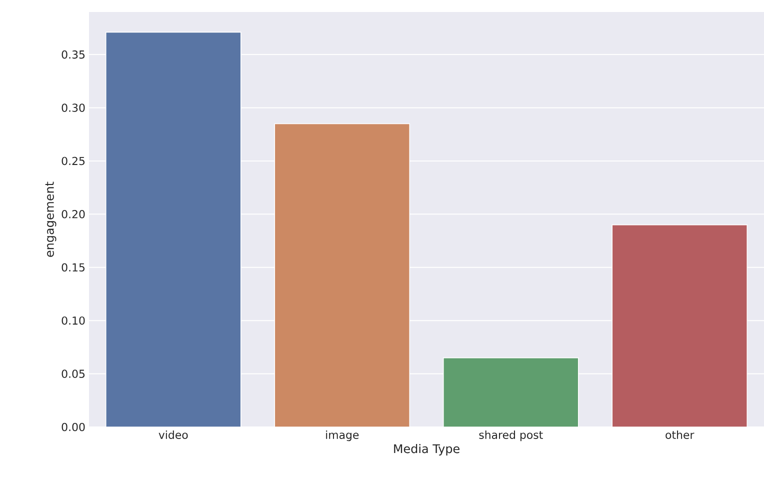 This screenshot has width=764, height=484. What do you see at coordinates (342, 436) in the screenshot?
I see `x-tick-label: image` at bounding box center [342, 436].